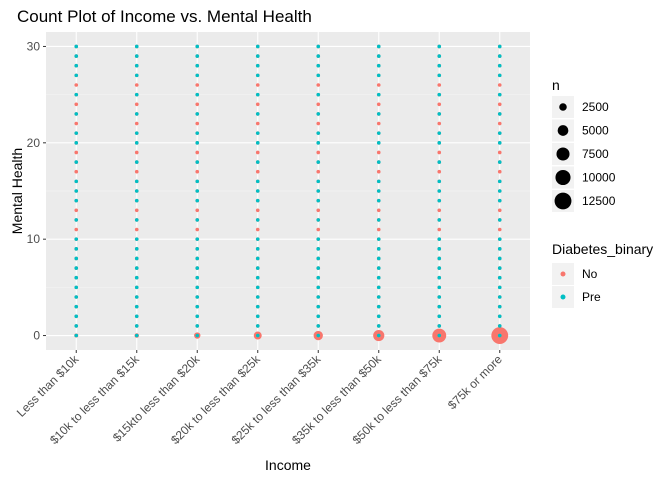 Image resolution: width=672 pixels, height=485 pixels. I want to click on x-axis-title: Income, so click(288, 465).